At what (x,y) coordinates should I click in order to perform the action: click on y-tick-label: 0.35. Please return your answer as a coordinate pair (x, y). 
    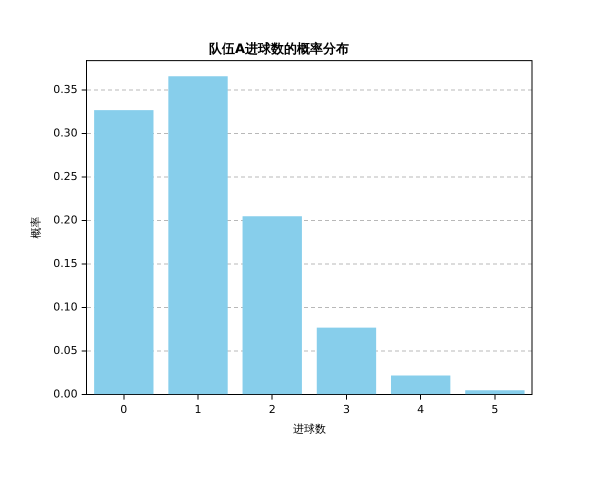
    Looking at the image, I should click on (65, 89).